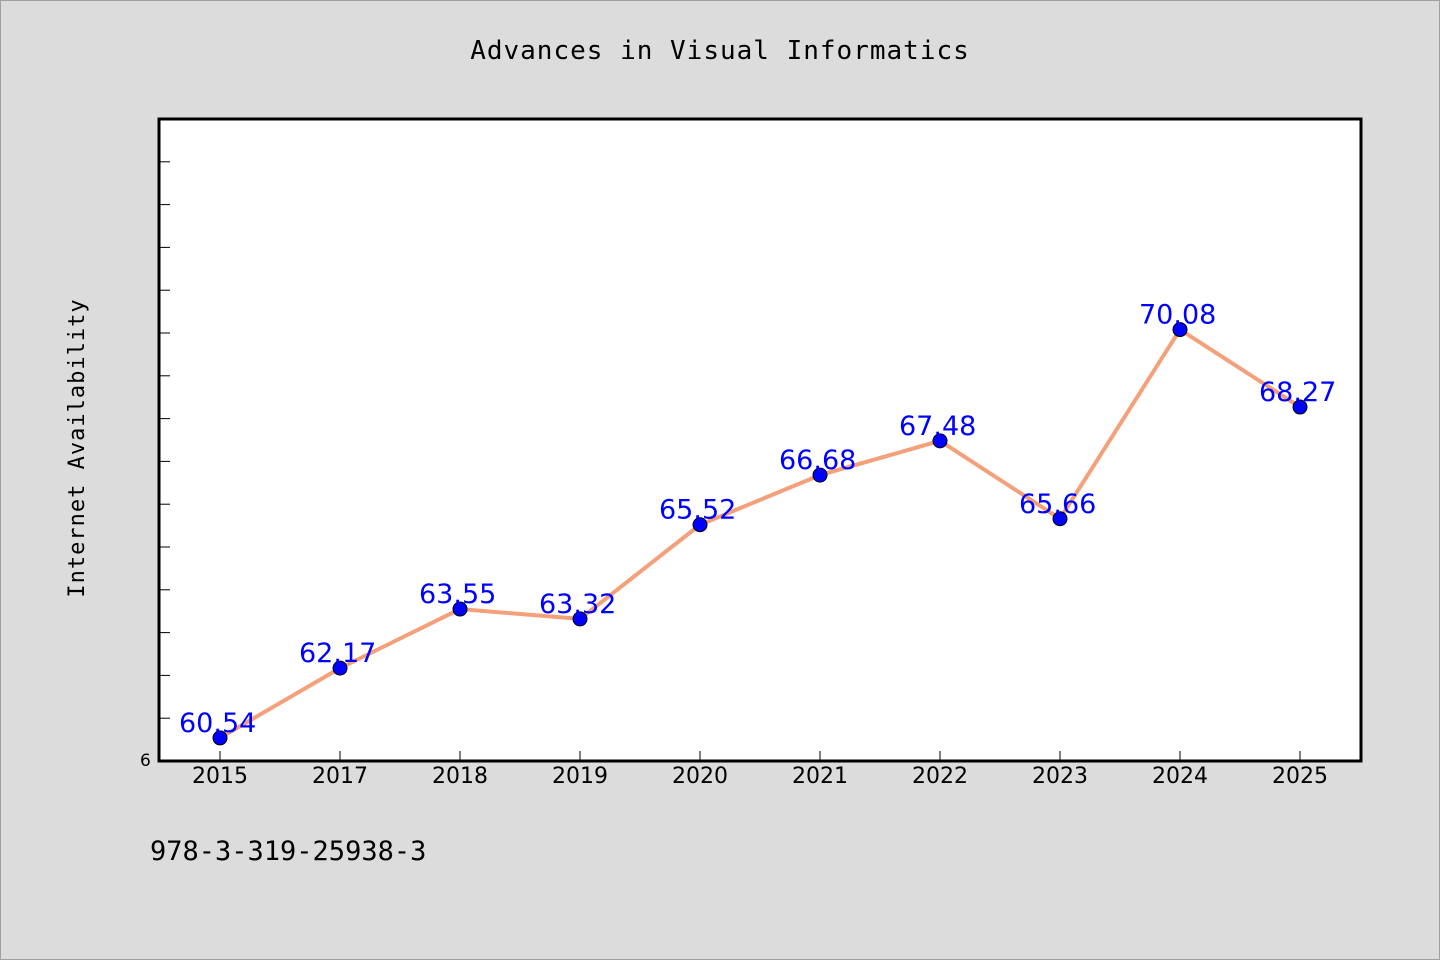  What do you see at coordinates (937, 426) in the screenshot?
I see `data-label: 67.48` at bounding box center [937, 426].